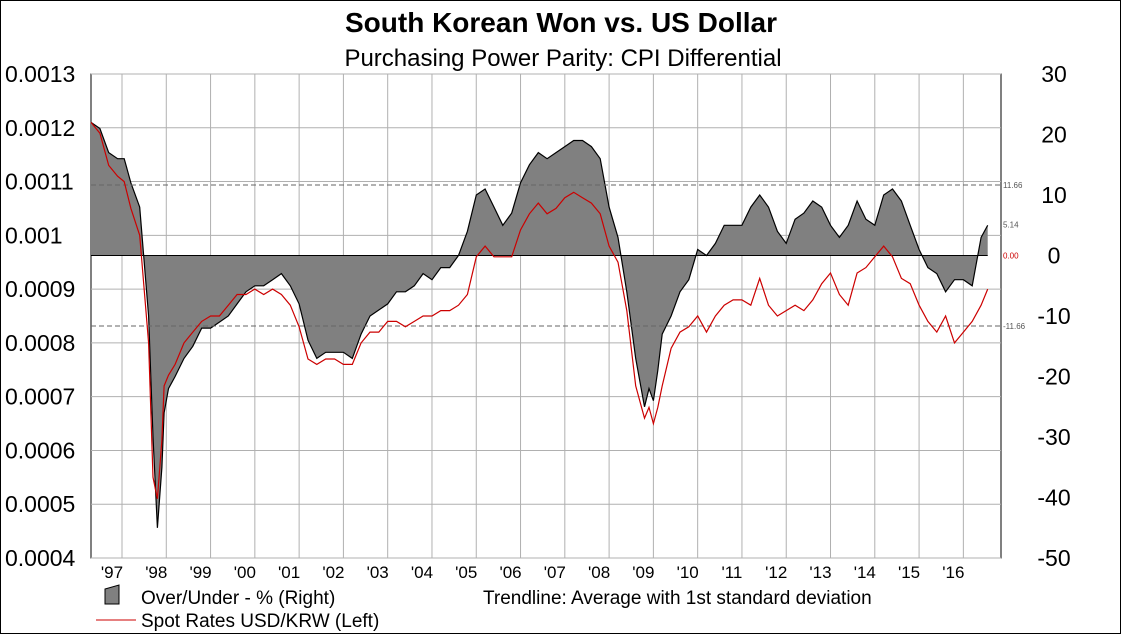 This screenshot has width=1121, height=634. Describe the element at coordinates (909, 572) in the screenshot. I see `x-tick-label-18: '15` at that location.